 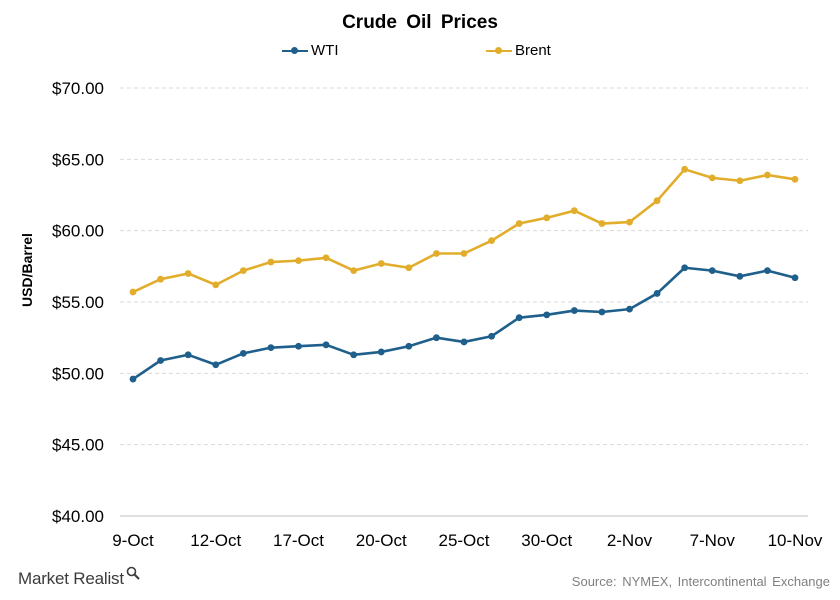 What do you see at coordinates (420, 22) in the screenshot?
I see `chart-title: Crude Oil Prices` at bounding box center [420, 22].